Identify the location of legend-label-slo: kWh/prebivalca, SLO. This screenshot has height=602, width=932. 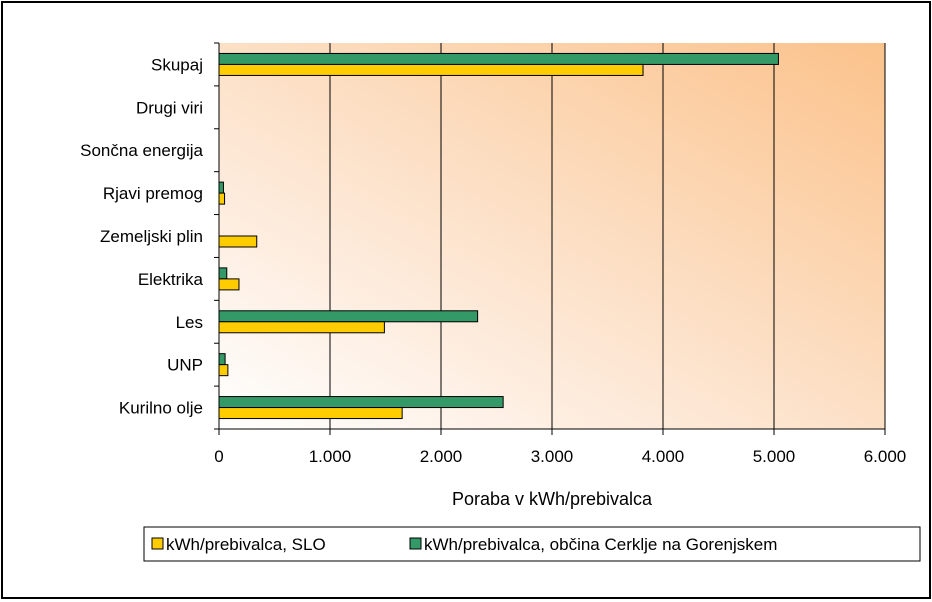
(246, 544).